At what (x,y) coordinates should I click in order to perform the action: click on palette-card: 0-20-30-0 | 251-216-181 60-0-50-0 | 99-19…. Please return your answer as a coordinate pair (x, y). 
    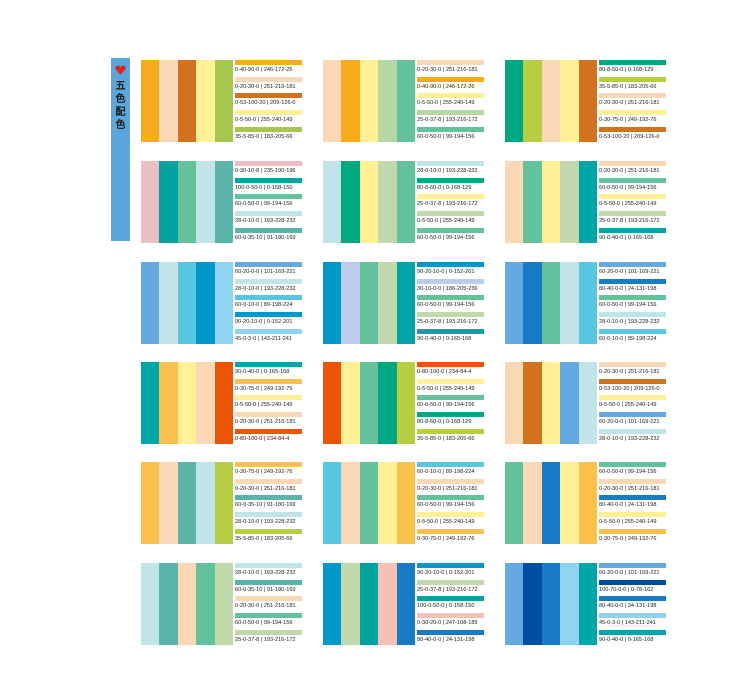
    Looking at the image, I should click on (585, 202).